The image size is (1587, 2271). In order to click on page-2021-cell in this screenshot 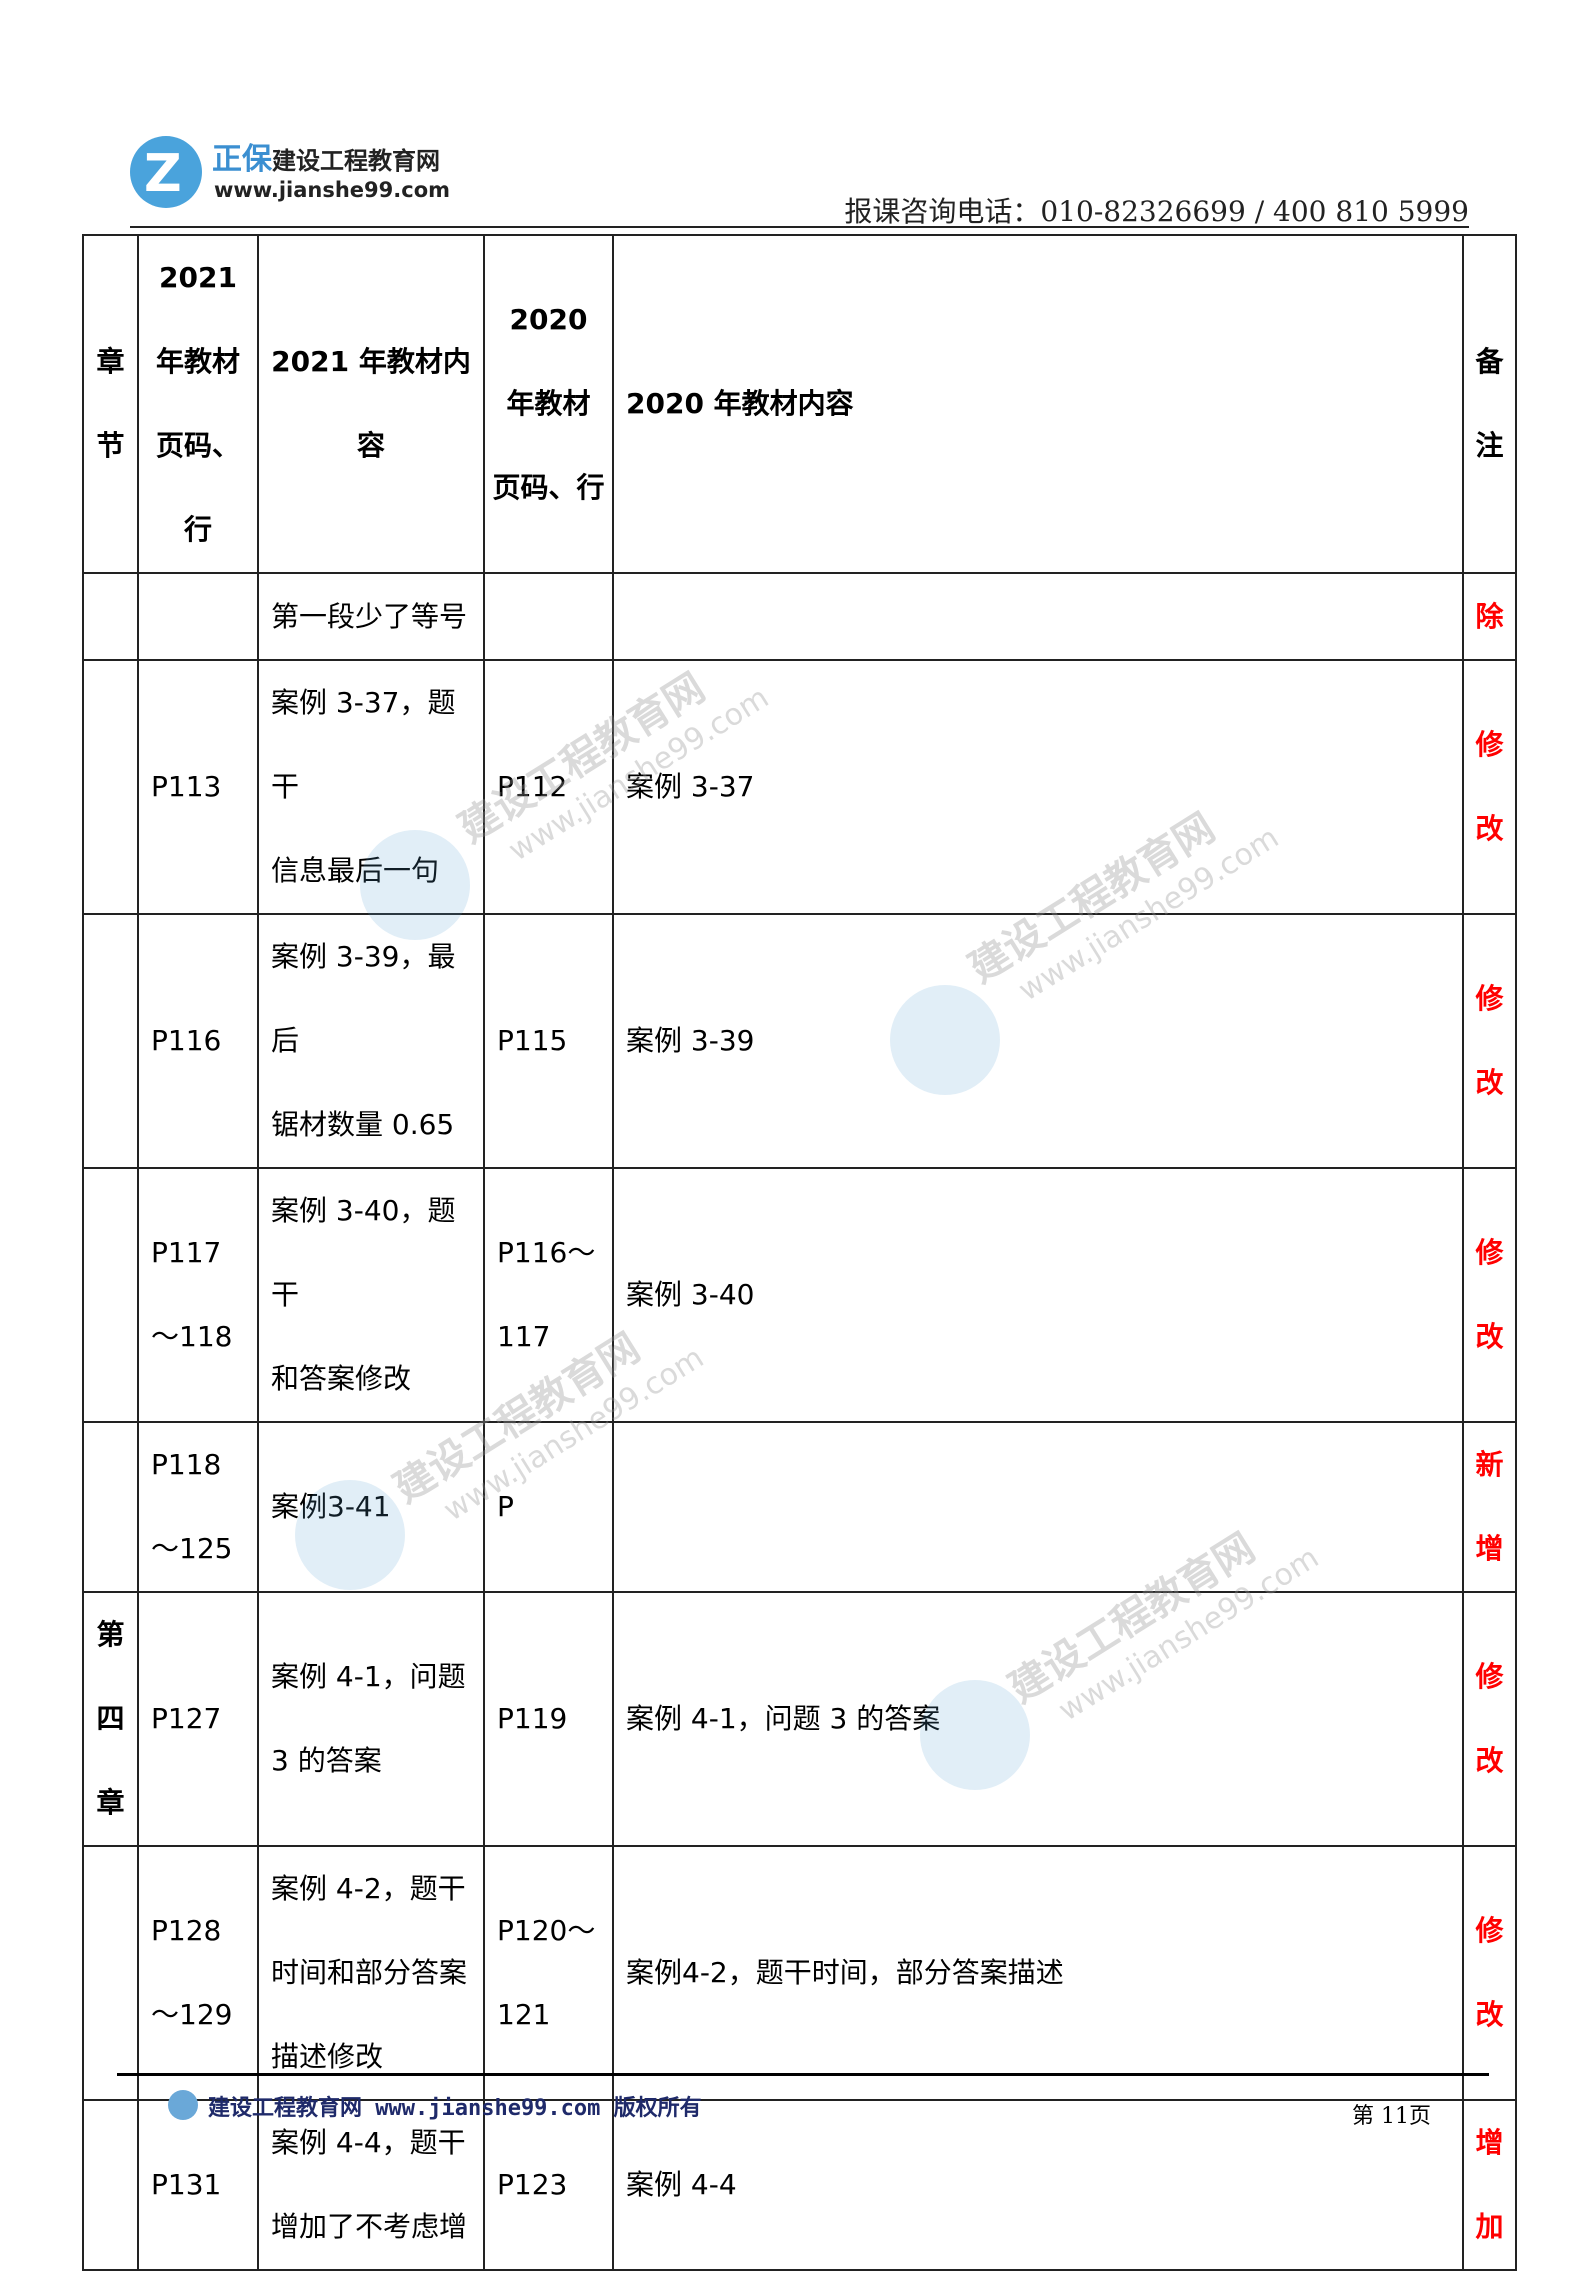, I will do `click(198, 616)`.